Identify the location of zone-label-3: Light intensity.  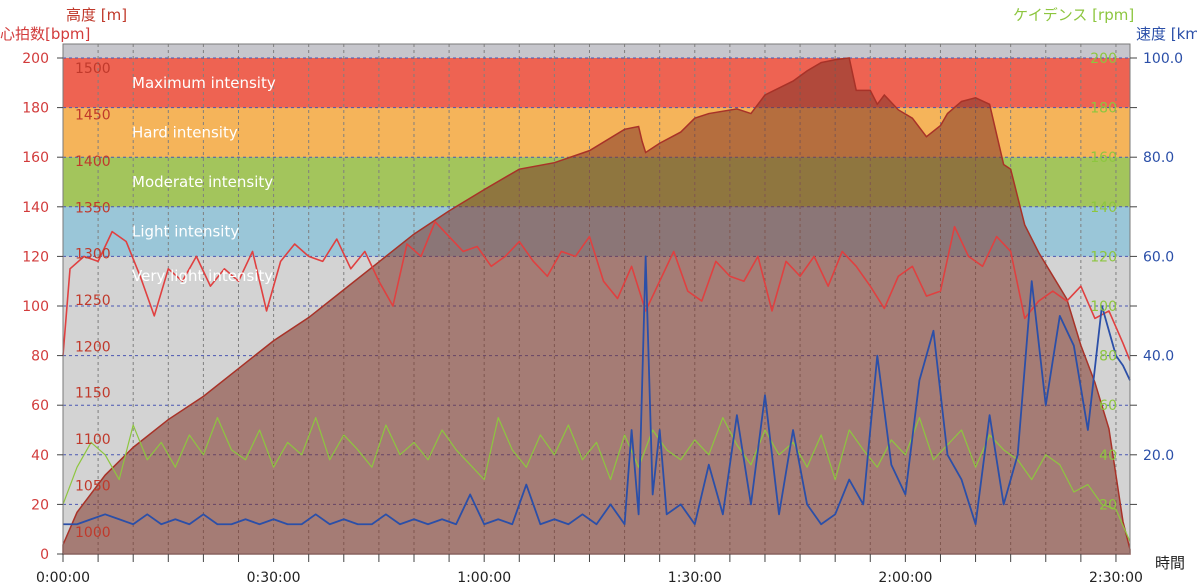
(185, 232).